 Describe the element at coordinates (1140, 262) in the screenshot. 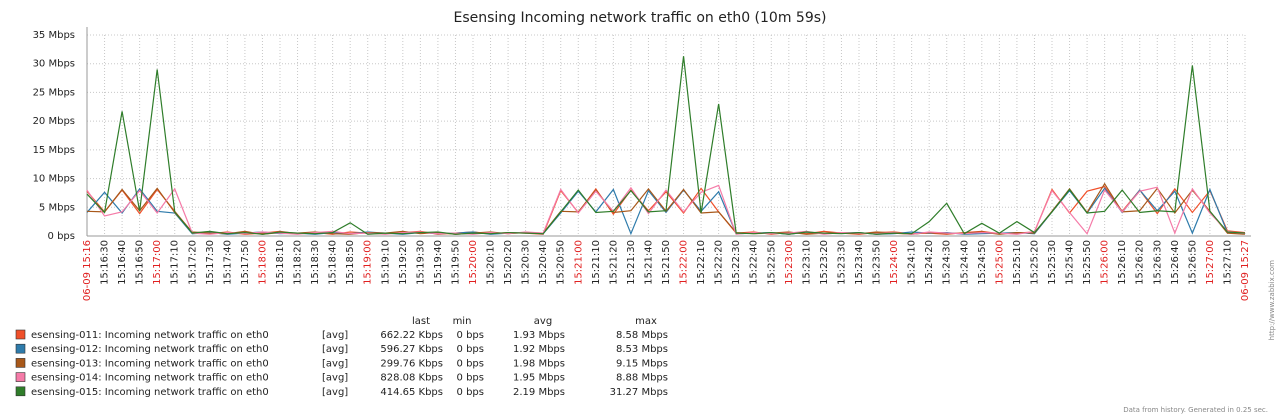

I see `x-tick-label: 15:26:20` at that location.